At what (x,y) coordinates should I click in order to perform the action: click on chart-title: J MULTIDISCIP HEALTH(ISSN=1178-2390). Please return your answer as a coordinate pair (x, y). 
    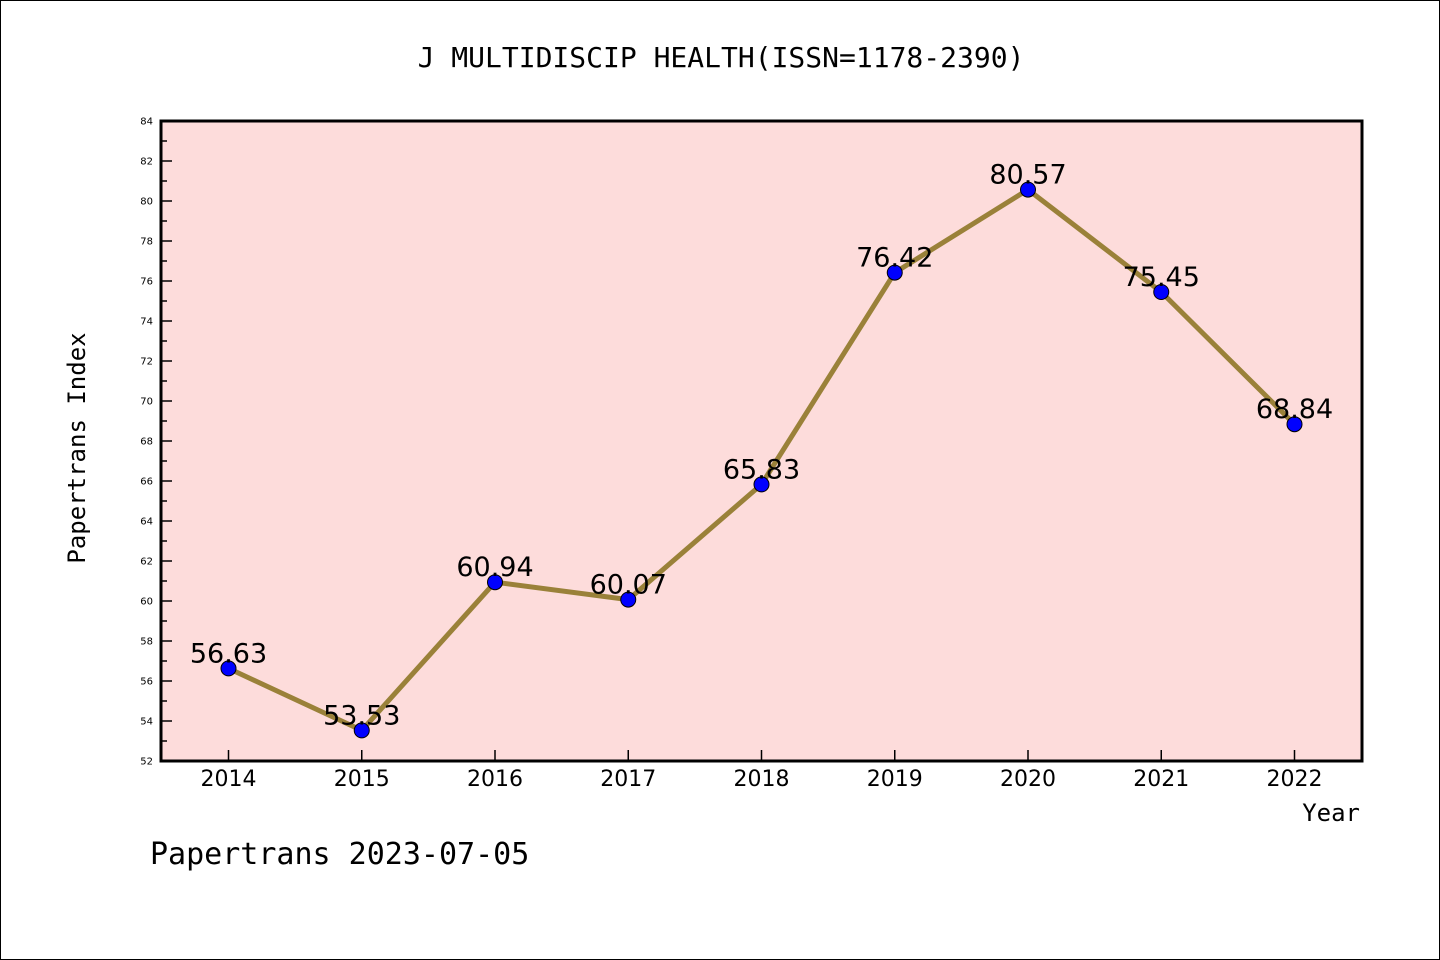
    Looking at the image, I should click on (721, 57).